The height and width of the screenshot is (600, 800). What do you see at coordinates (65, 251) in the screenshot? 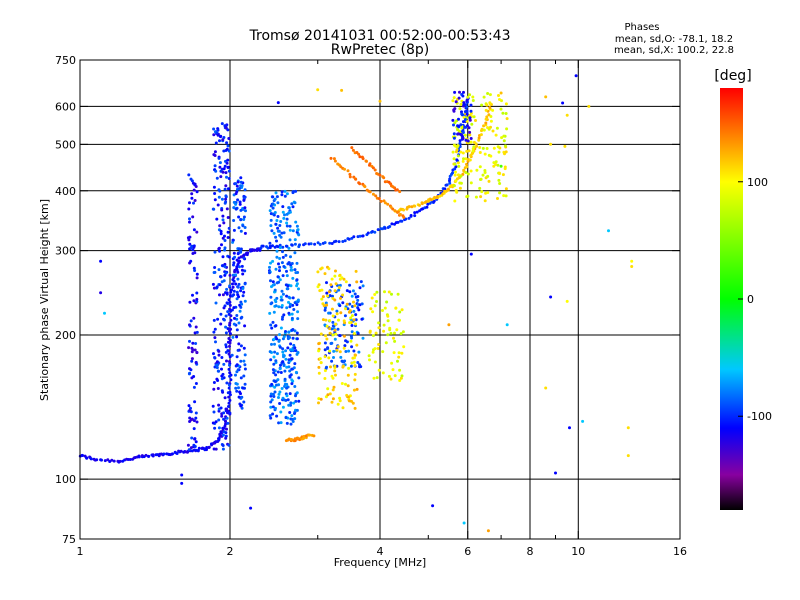
I see `y-tick-label: 300` at bounding box center [65, 251].